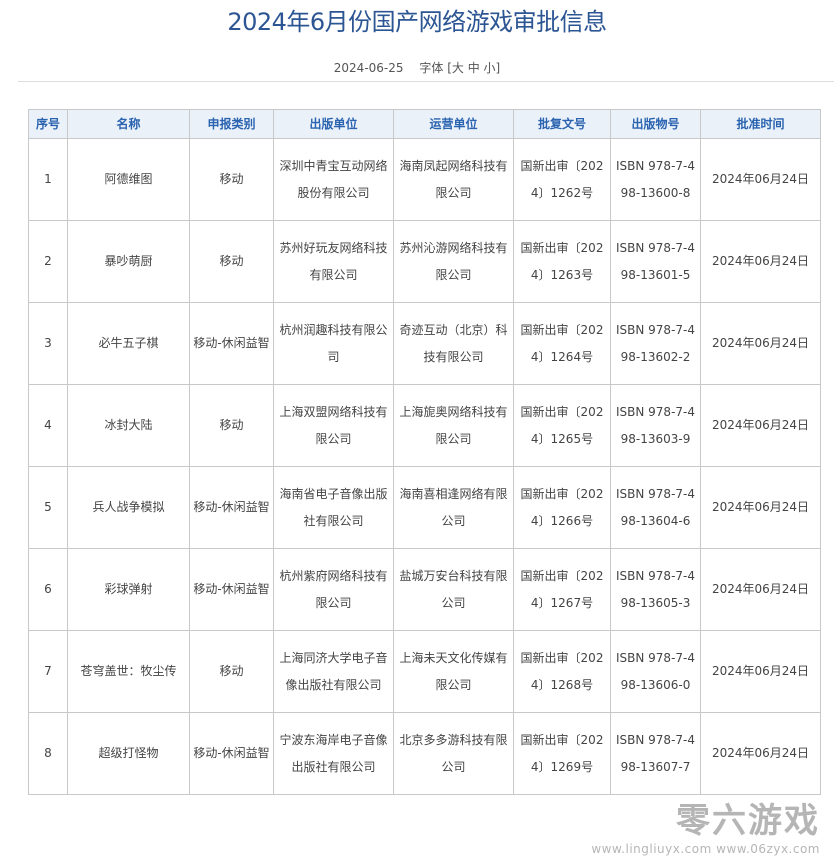  What do you see at coordinates (474, 68) in the screenshot?
I see `font-size-switcher: [大 中 小]` at bounding box center [474, 68].